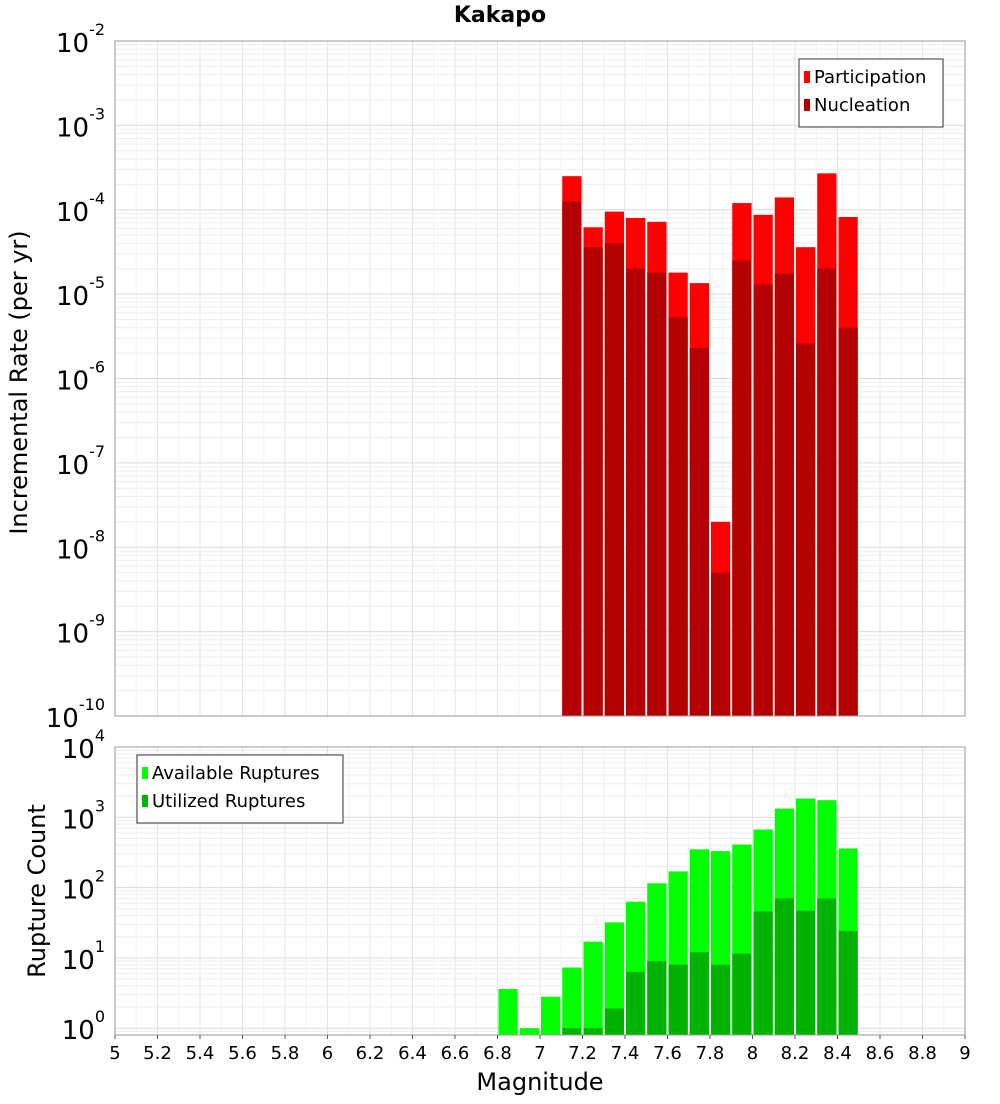 The height and width of the screenshot is (1104, 1000). What do you see at coordinates (200, 1053) in the screenshot?
I see `x-tick-label: 5.4` at bounding box center [200, 1053].